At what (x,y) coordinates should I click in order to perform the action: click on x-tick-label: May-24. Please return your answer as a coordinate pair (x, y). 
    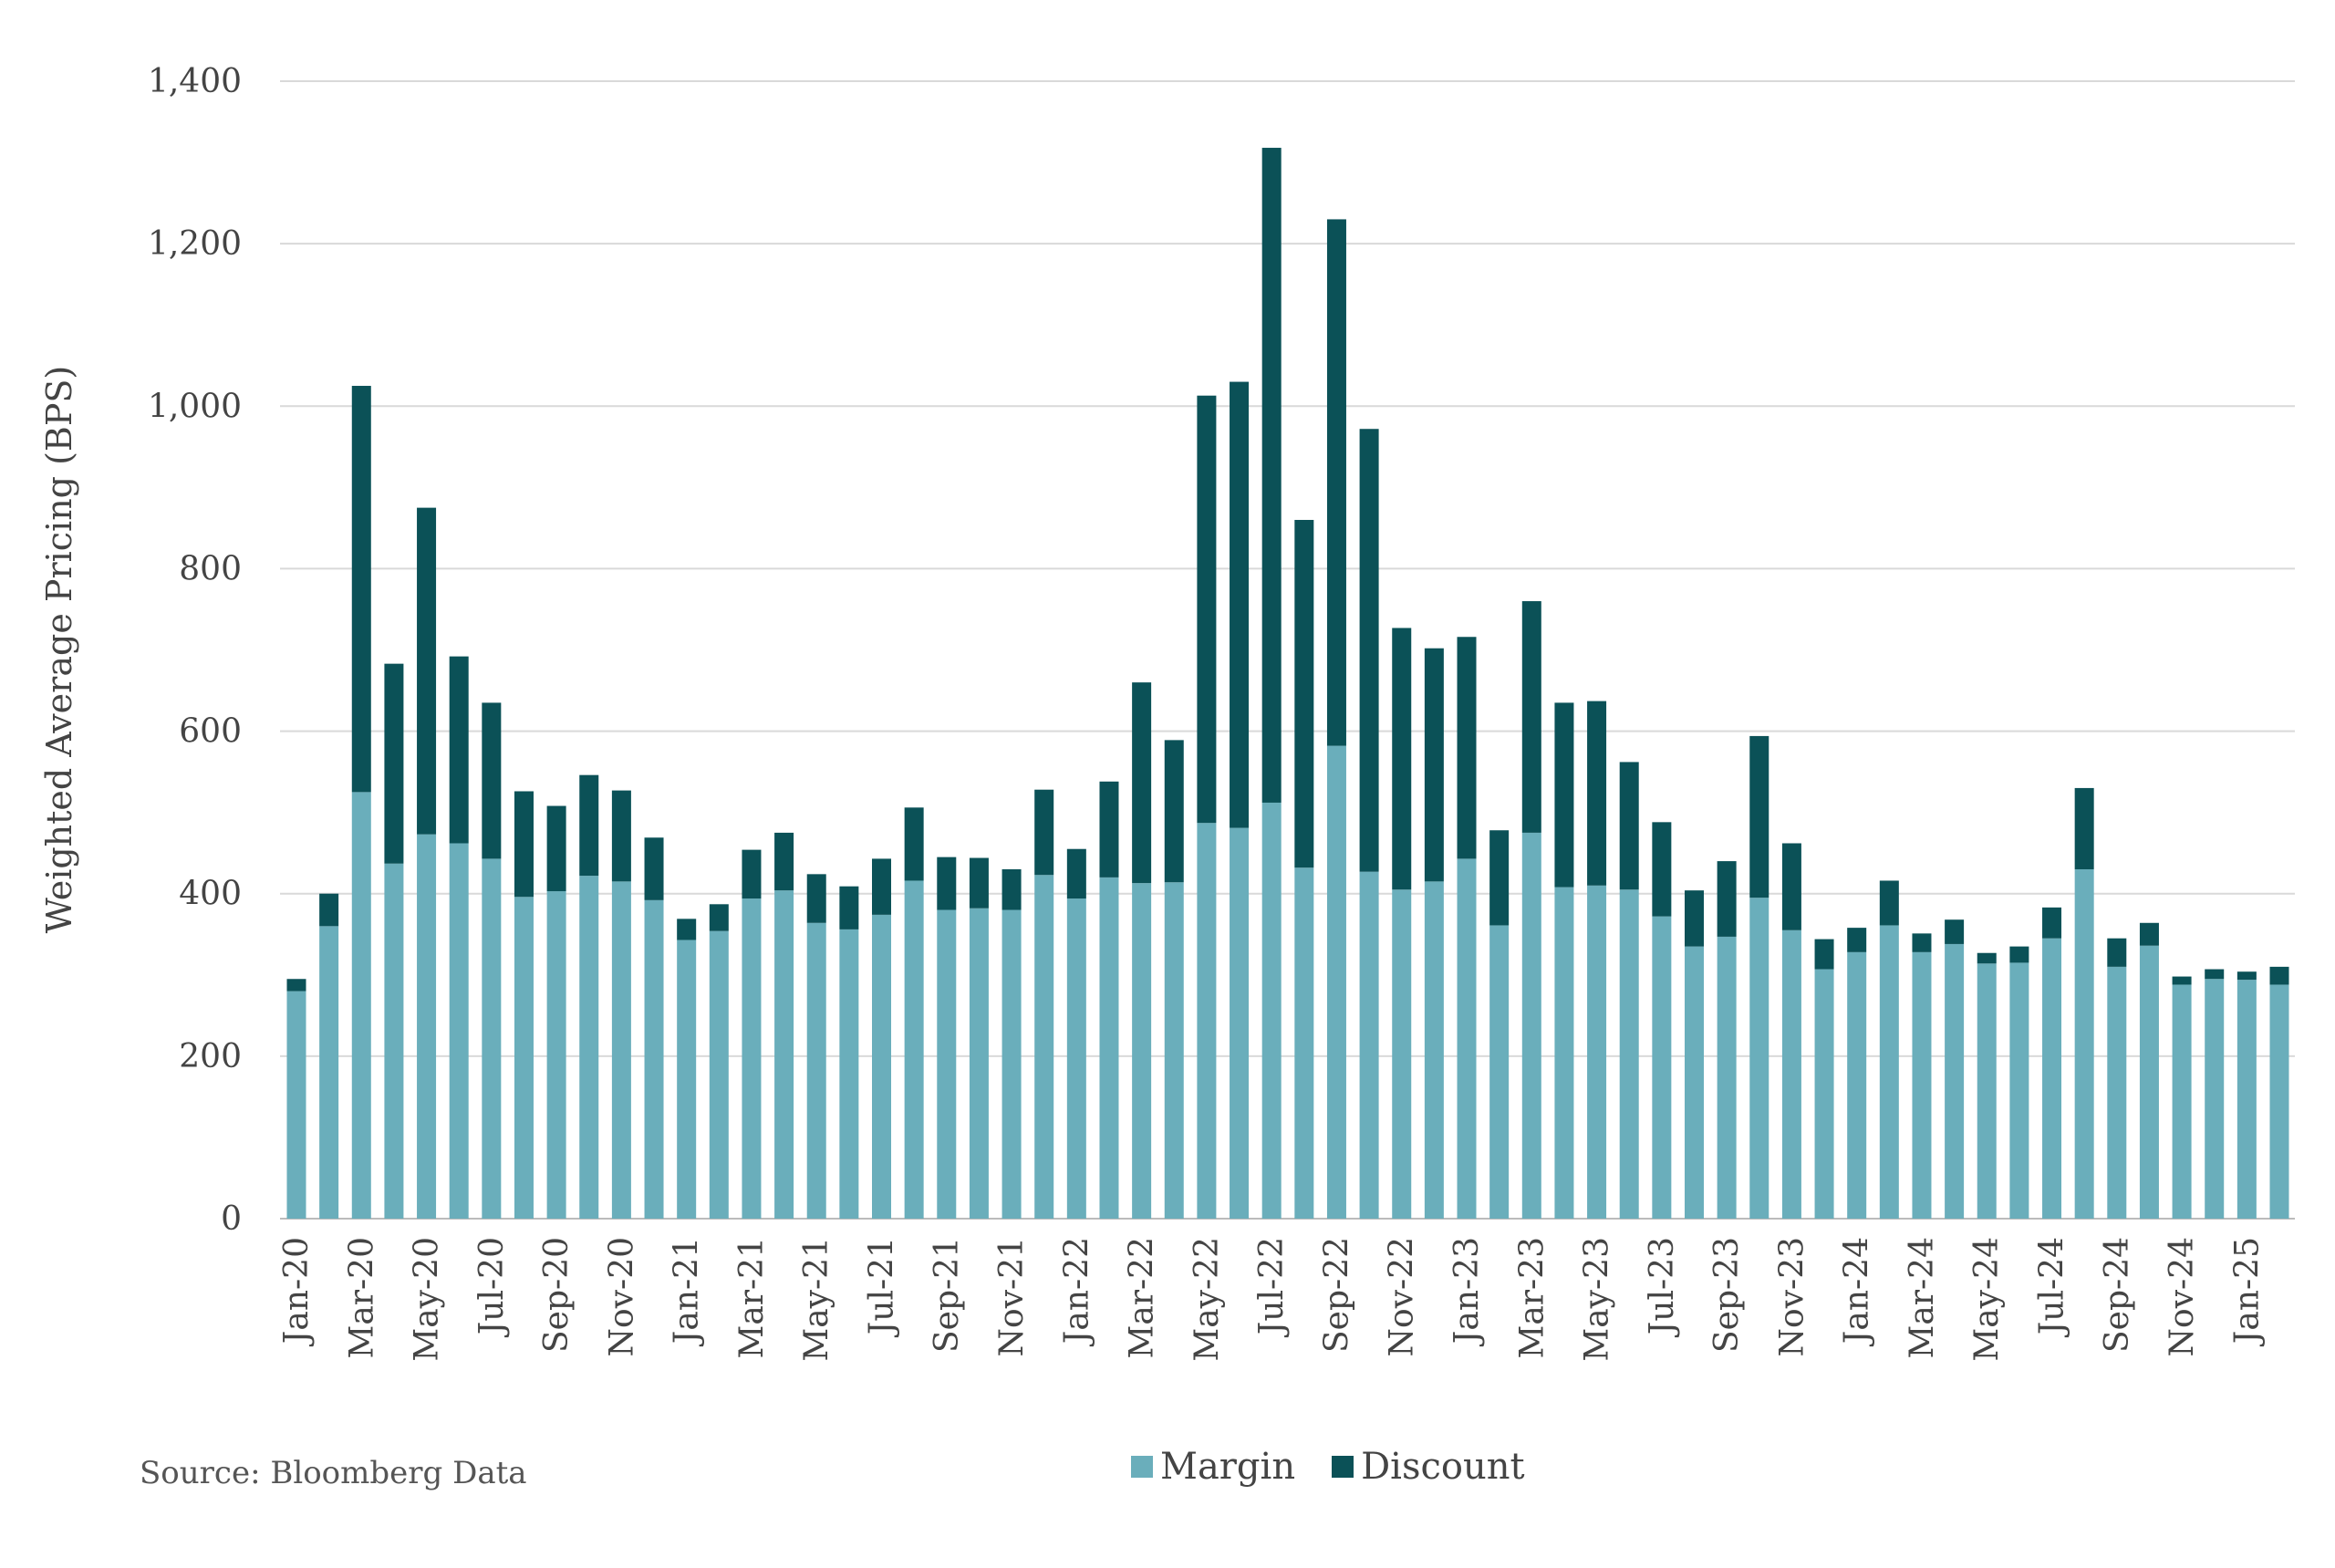
    Looking at the image, I should click on (1987, 1299).